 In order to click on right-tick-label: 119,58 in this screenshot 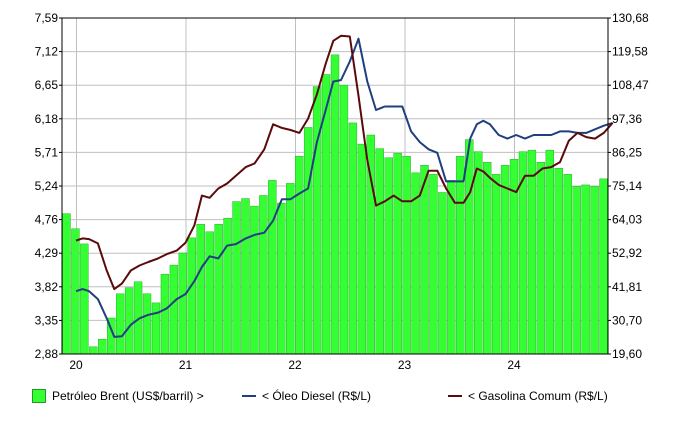, I will do `click(630, 52)`.